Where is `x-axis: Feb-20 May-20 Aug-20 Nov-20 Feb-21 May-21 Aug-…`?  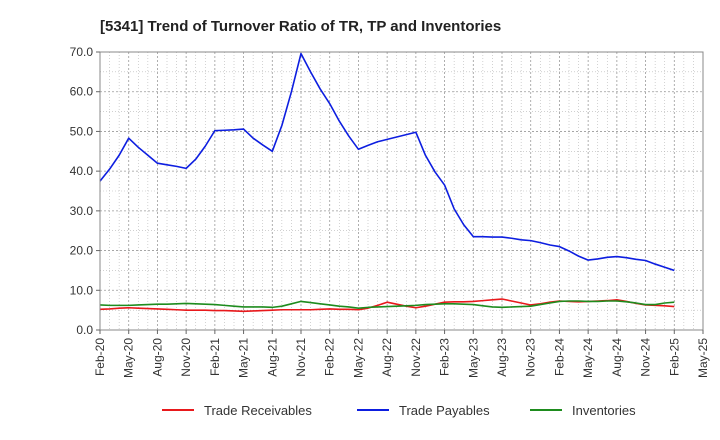
x-axis: Feb-20 May-20 Aug-20 Nov-20 Feb-21 May-21 Aug-… is located at coordinates (401, 354).